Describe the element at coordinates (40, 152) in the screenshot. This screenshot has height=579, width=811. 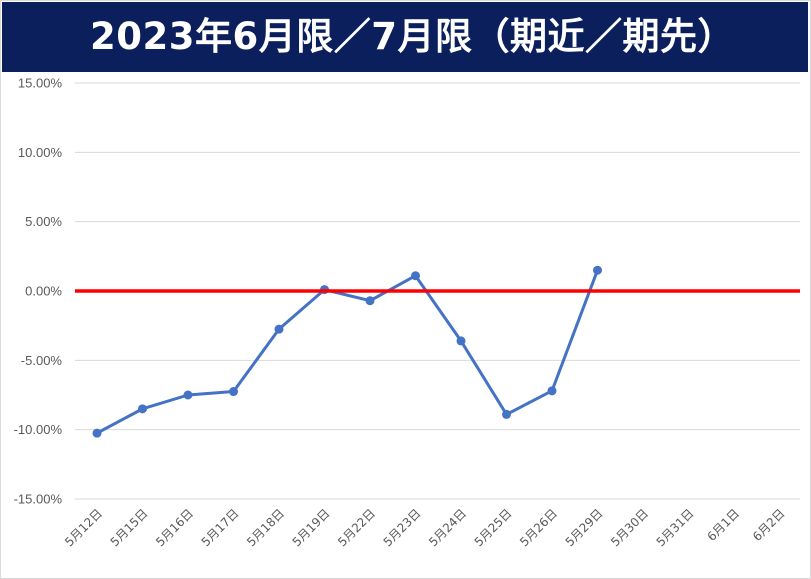
I see `y-tick-label: 10.00%` at that location.